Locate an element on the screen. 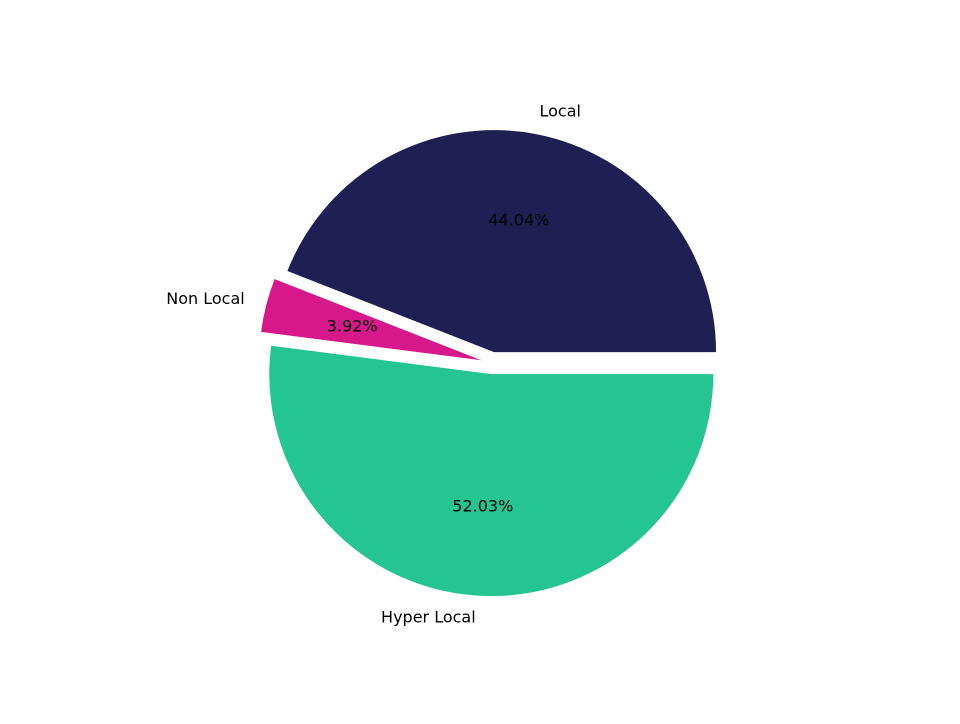 The width and height of the screenshot is (960, 724). slice-label: Hyper Local is located at coordinates (428, 616).